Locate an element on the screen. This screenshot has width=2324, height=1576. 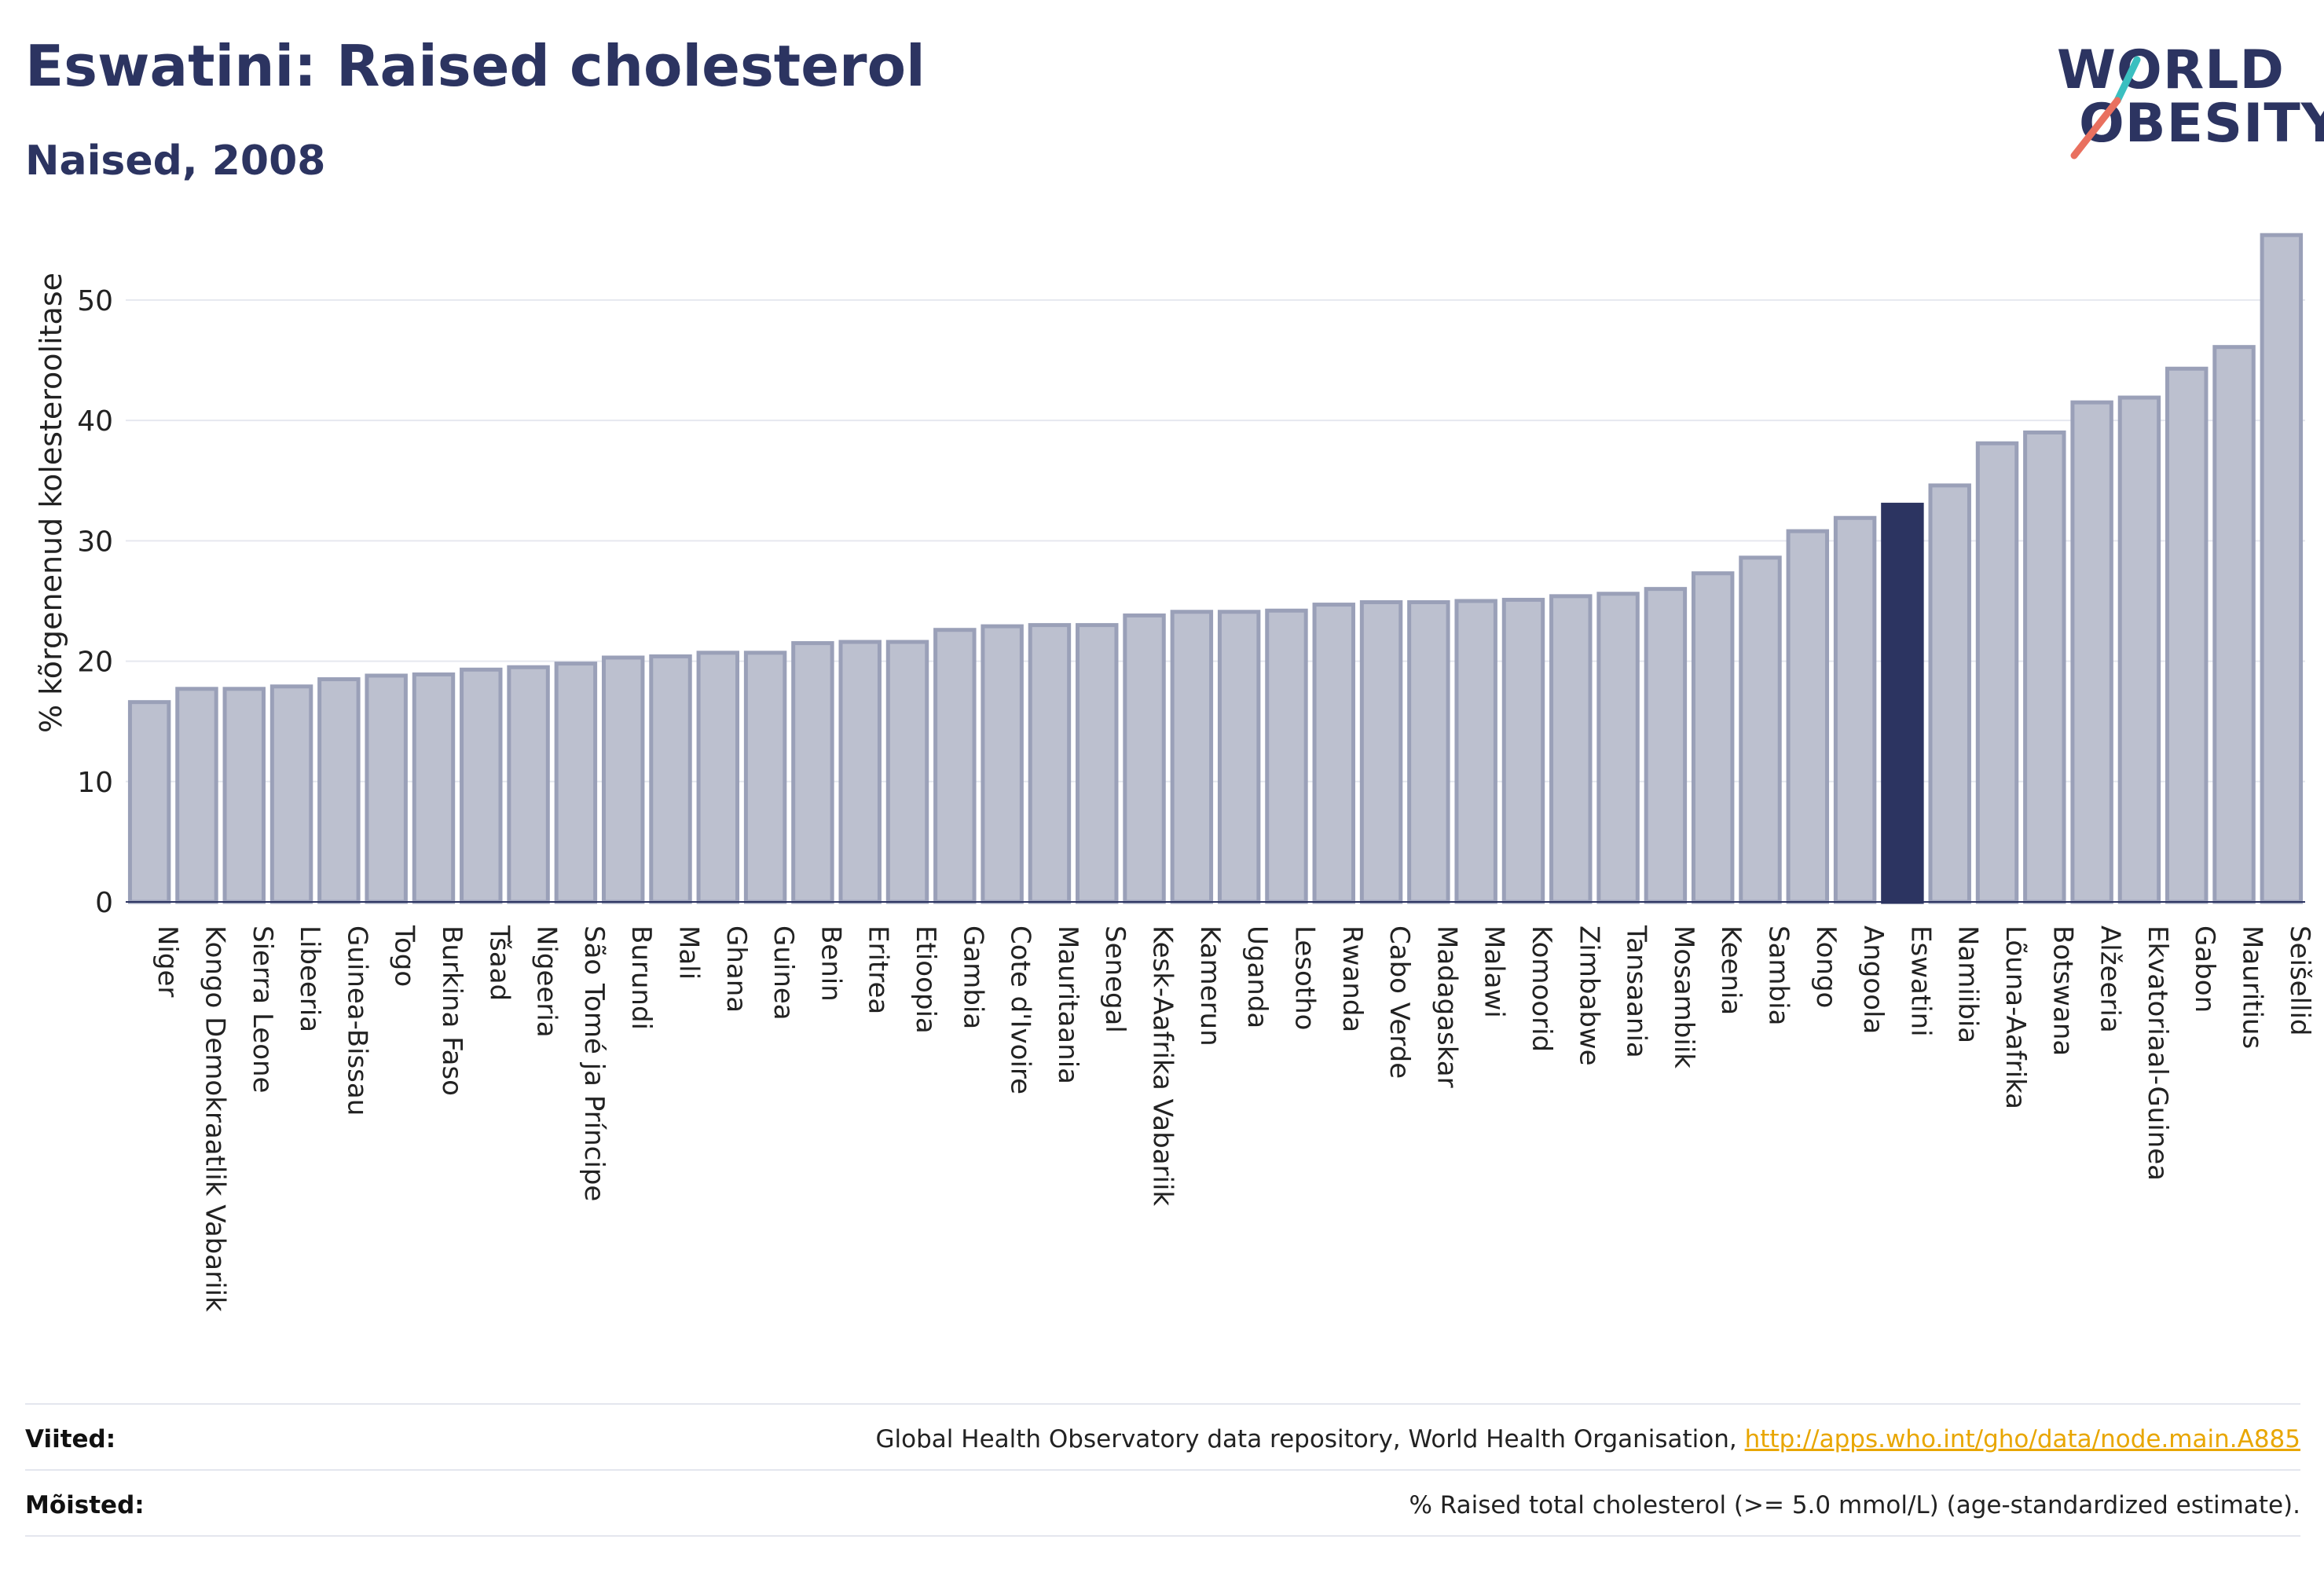
x-tick-label: Gabon is located at coordinates (2204, 969).